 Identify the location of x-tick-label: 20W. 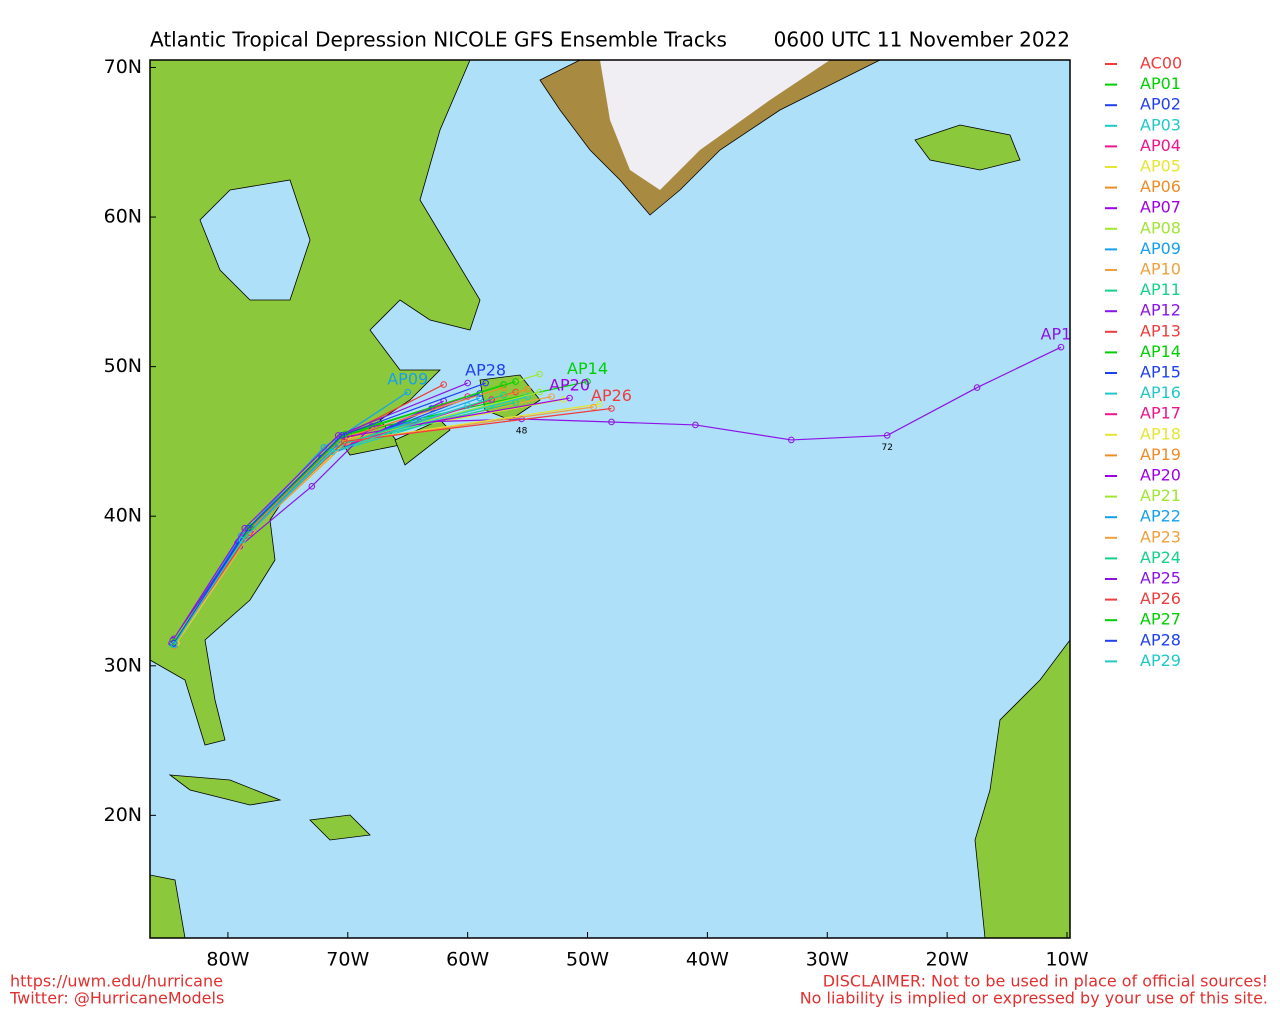
(947, 960).